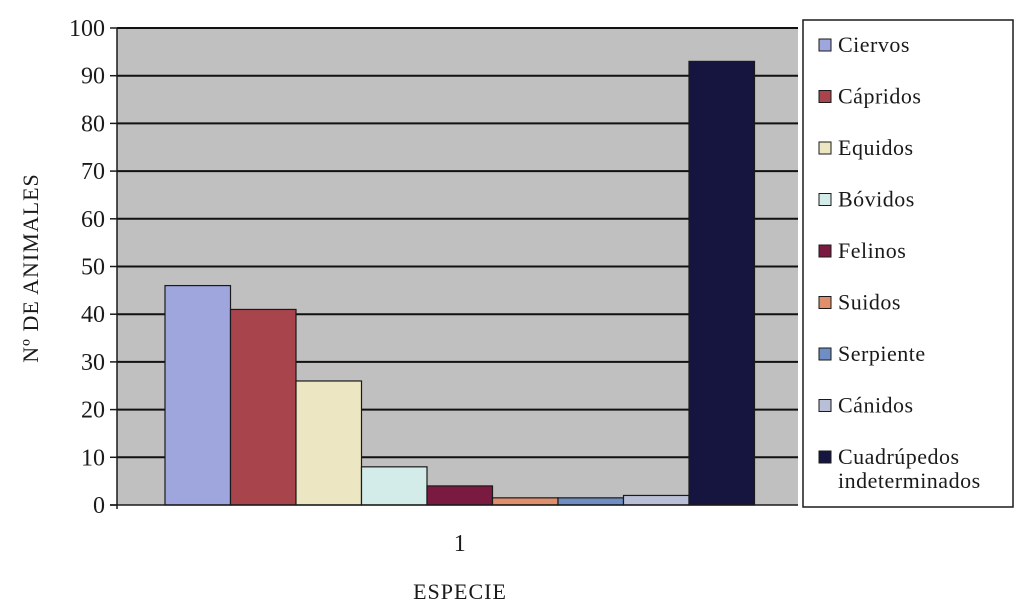 This screenshot has height=604, width=1018. I want to click on legend-label-serpiente: Serpiente, so click(882, 353).